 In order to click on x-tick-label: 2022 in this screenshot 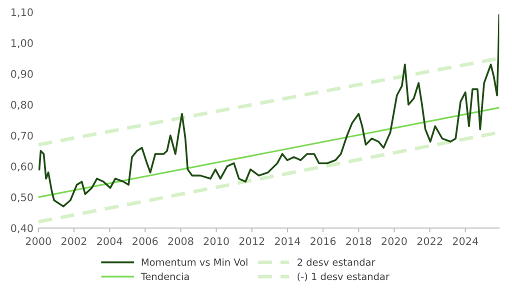, I will do `click(429, 241)`.